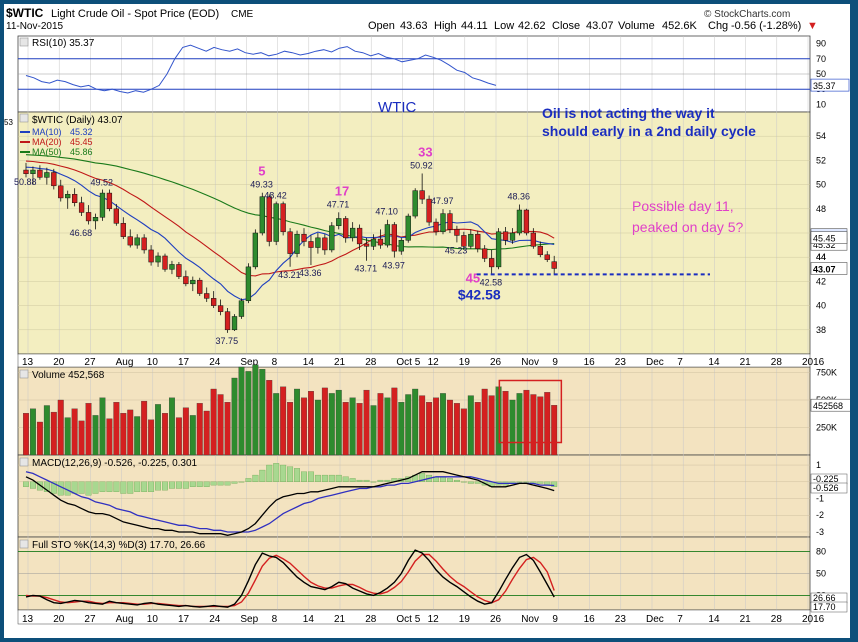  I want to click on sto-tag: 17.70, so click(824, 607).